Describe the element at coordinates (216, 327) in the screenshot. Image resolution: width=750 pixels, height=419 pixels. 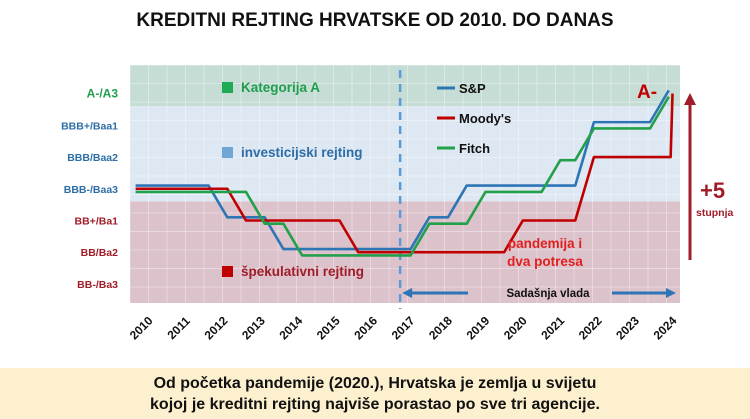
I see `x-tick-label: 2012` at that location.